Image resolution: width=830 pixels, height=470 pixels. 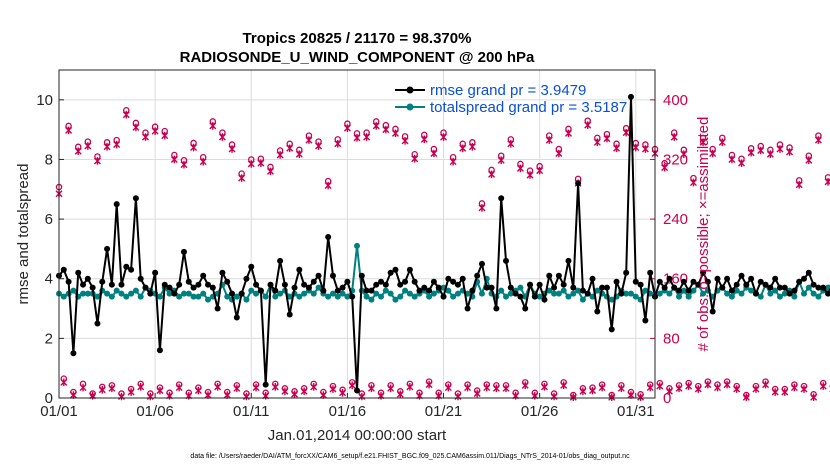 What do you see at coordinates (444, 411) in the screenshot?
I see `x-tick-label-4: 01/21` at bounding box center [444, 411].